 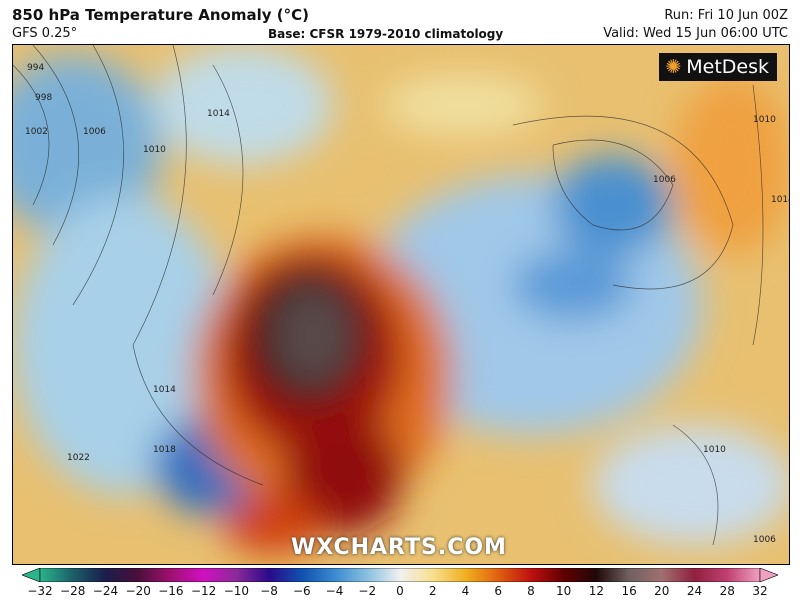 I want to click on logo-text: MetDesk, so click(x=727, y=67).